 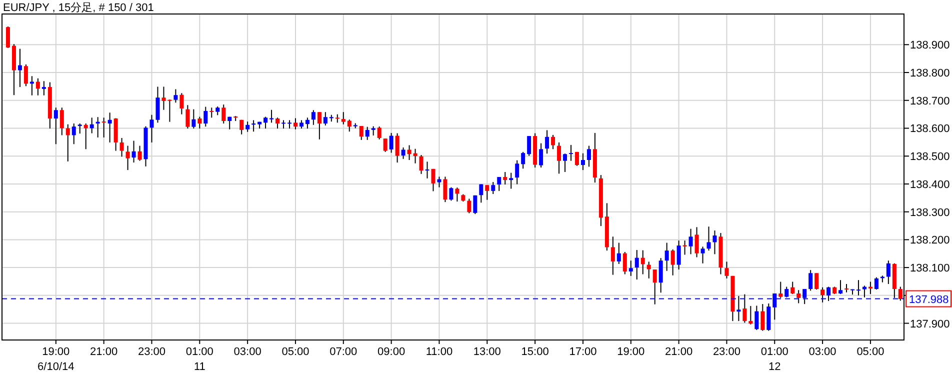 I want to click on x-tick-label: 01:00 12, so click(x=774, y=359).